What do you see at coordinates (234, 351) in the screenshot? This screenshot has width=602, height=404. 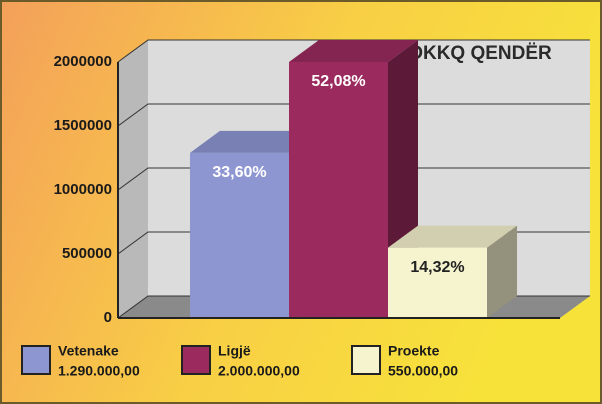 I see `legend-label: Ligjë` at bounding box center [234, 351].